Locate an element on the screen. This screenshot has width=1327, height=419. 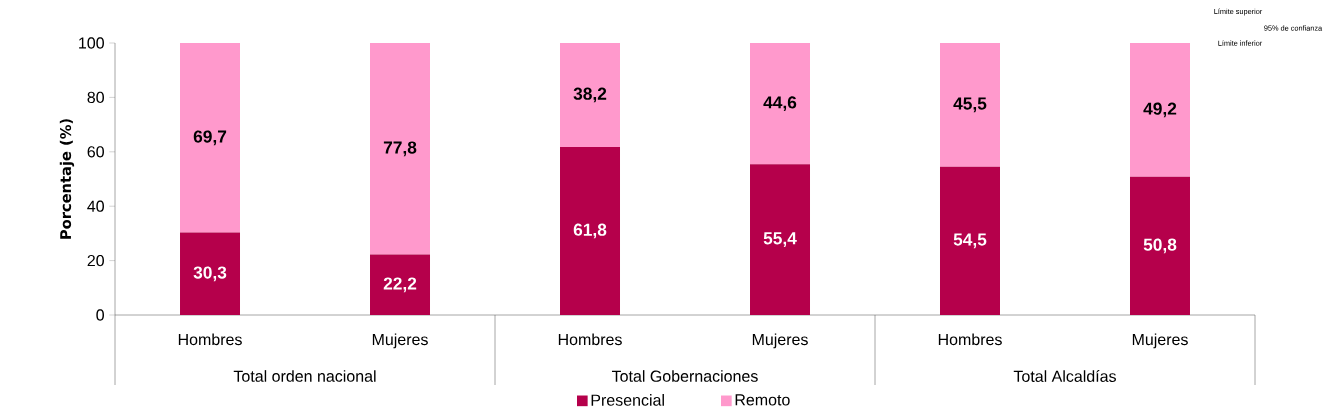
data-label: 45,5 is located at coordinates (970, 105).